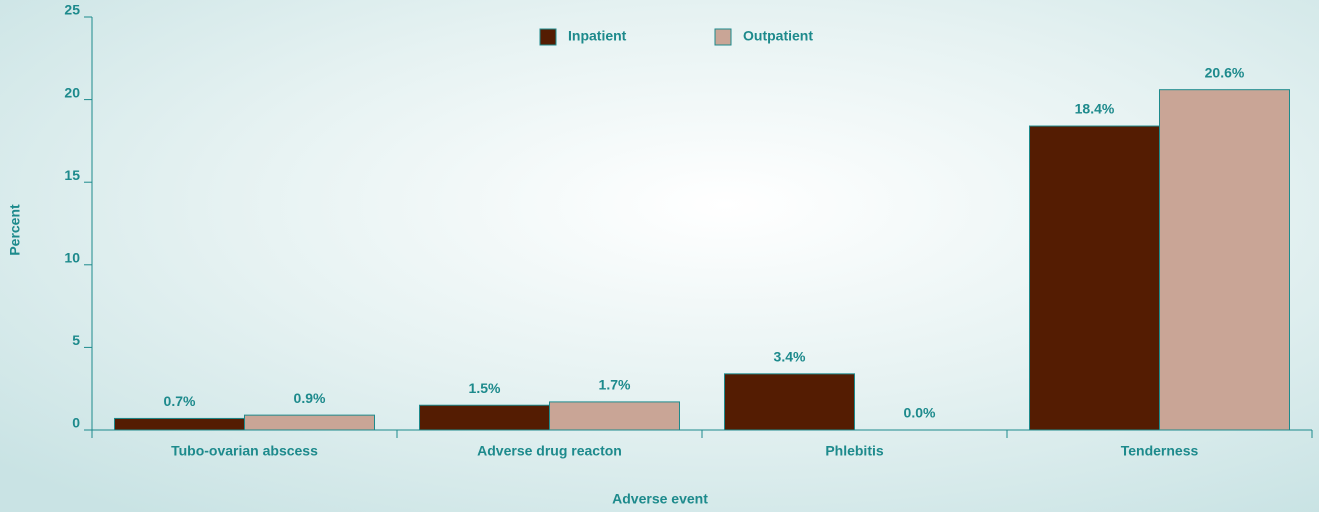 The height and width of the screenshot is (512, 1319). I want to click on value-label: 1.5%, so click(485, 388).